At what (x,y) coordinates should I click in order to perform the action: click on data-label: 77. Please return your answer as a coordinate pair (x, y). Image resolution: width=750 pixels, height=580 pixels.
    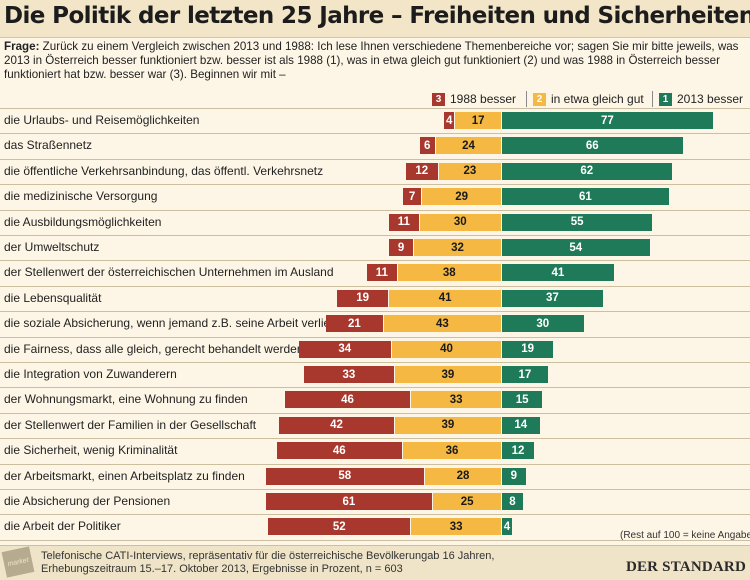
    Looking at the image, I should click on (607, 120).